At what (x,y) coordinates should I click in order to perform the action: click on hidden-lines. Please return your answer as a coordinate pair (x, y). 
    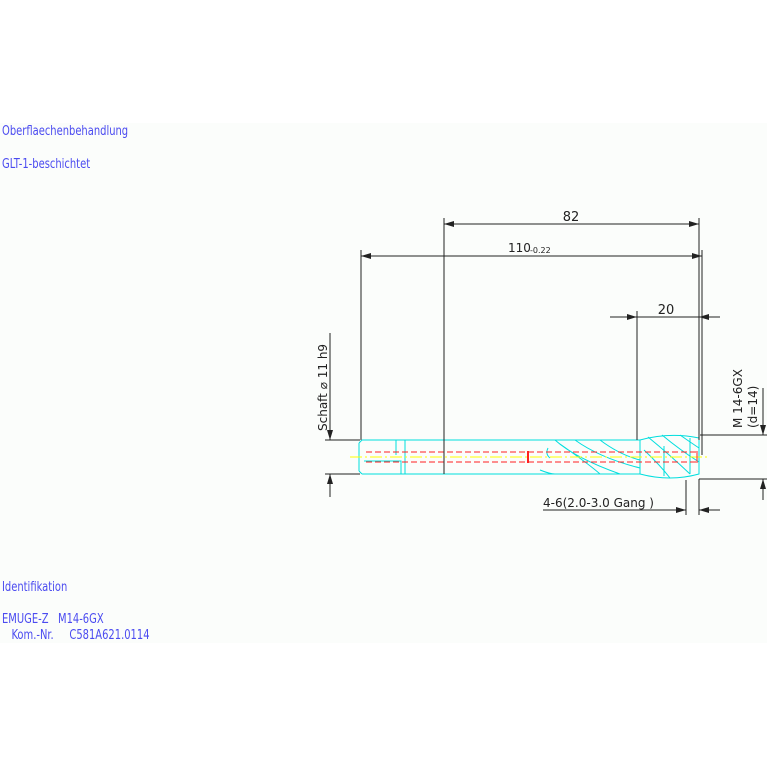
    Looking at the image, I should click on (531, 457).